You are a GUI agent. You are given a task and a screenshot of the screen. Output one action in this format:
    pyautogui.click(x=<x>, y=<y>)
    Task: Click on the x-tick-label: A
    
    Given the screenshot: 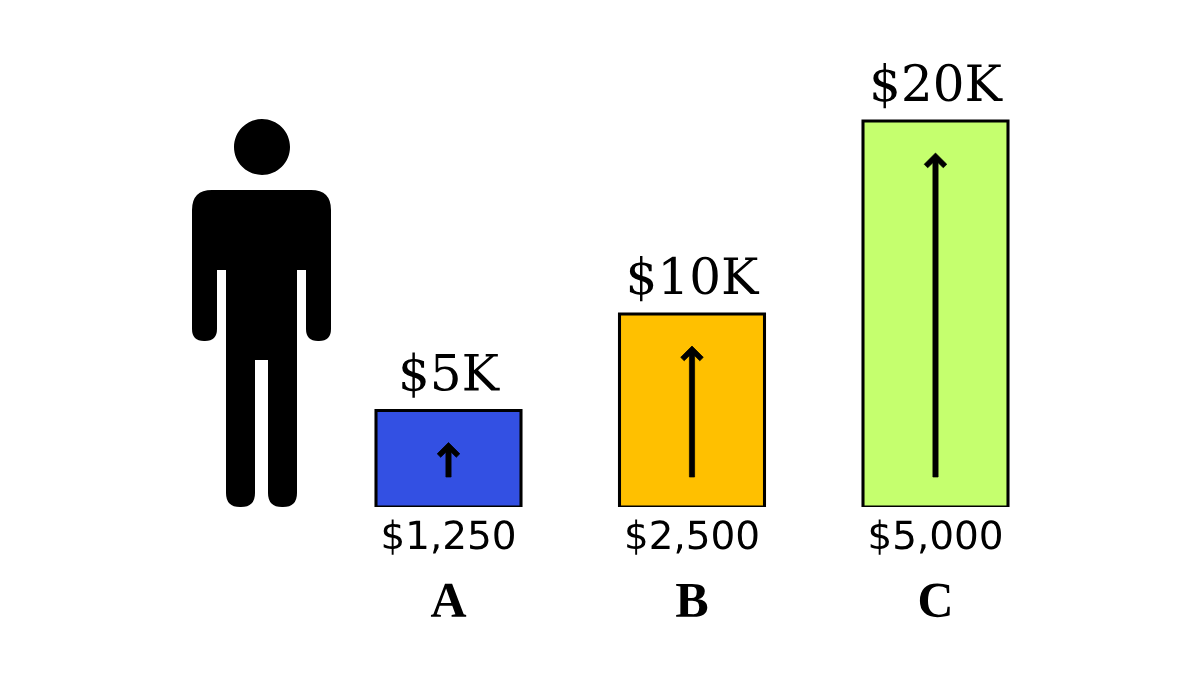 What is the action you would take?
    pyautogui.click(x=448, y=600)
    